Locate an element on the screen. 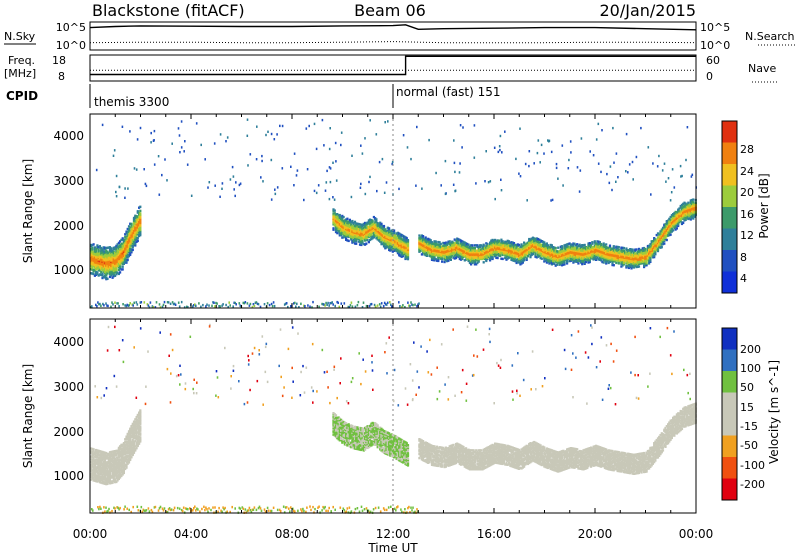  noise-left-tick-low: 10^0 is located at coordinates (71, 45).